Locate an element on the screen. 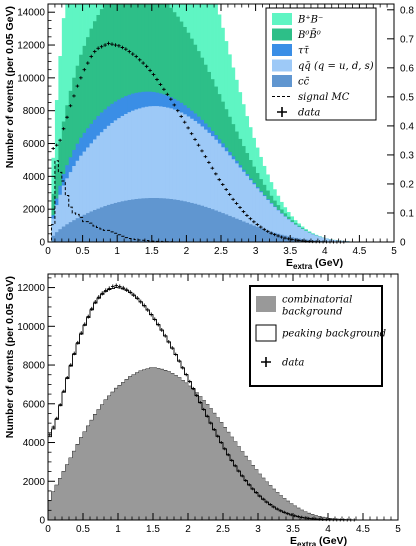 Image resolution: width=416 pixels, height=546 pixels. x-tick-label: 2.5 is located at coordinates (223, 529).